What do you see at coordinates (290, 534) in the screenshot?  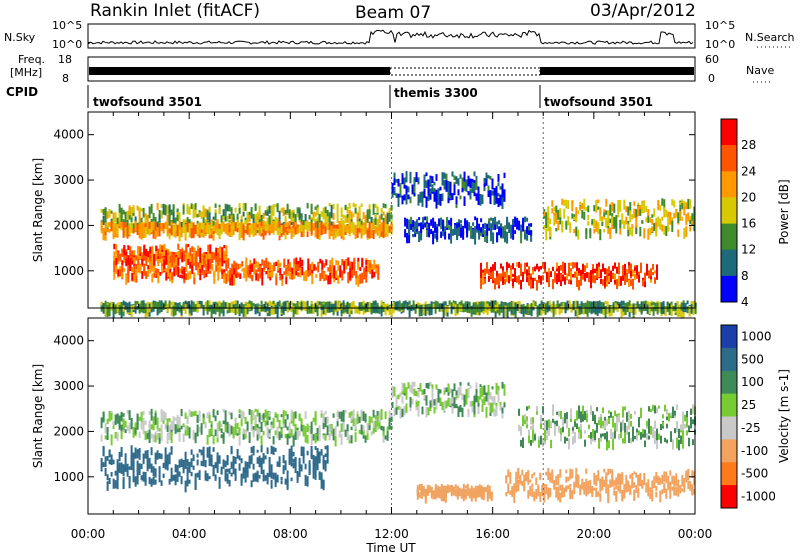 I see `xtick-label: 08:00` at bounding box center [290, 534].